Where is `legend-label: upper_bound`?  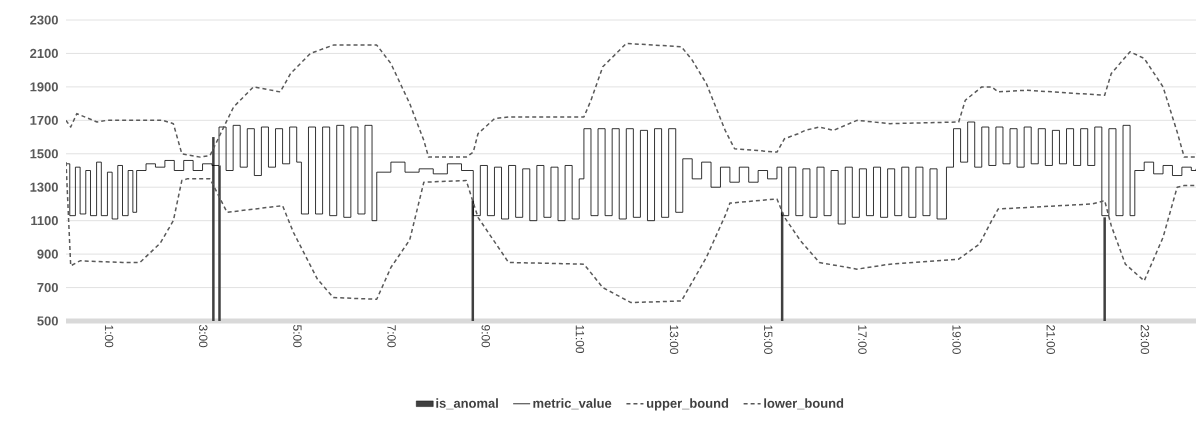 legend-label: upper_bound is located at coordinates (687, 404).